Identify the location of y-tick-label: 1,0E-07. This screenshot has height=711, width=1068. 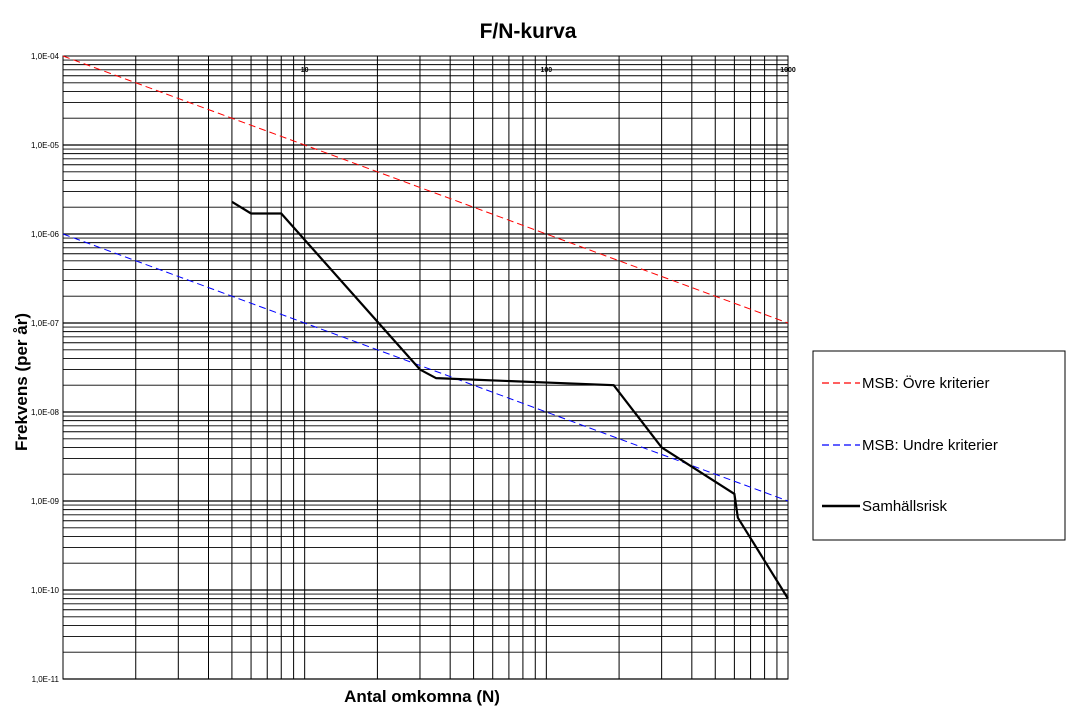
(45, 323).